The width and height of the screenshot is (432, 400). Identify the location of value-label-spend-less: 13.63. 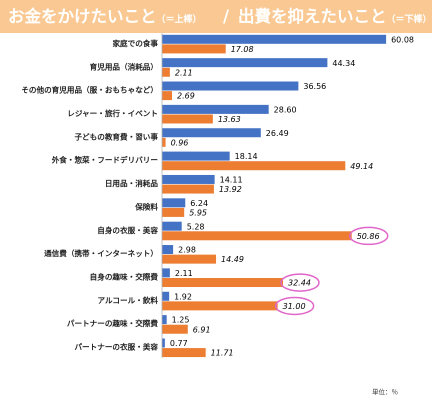
(229, 119).